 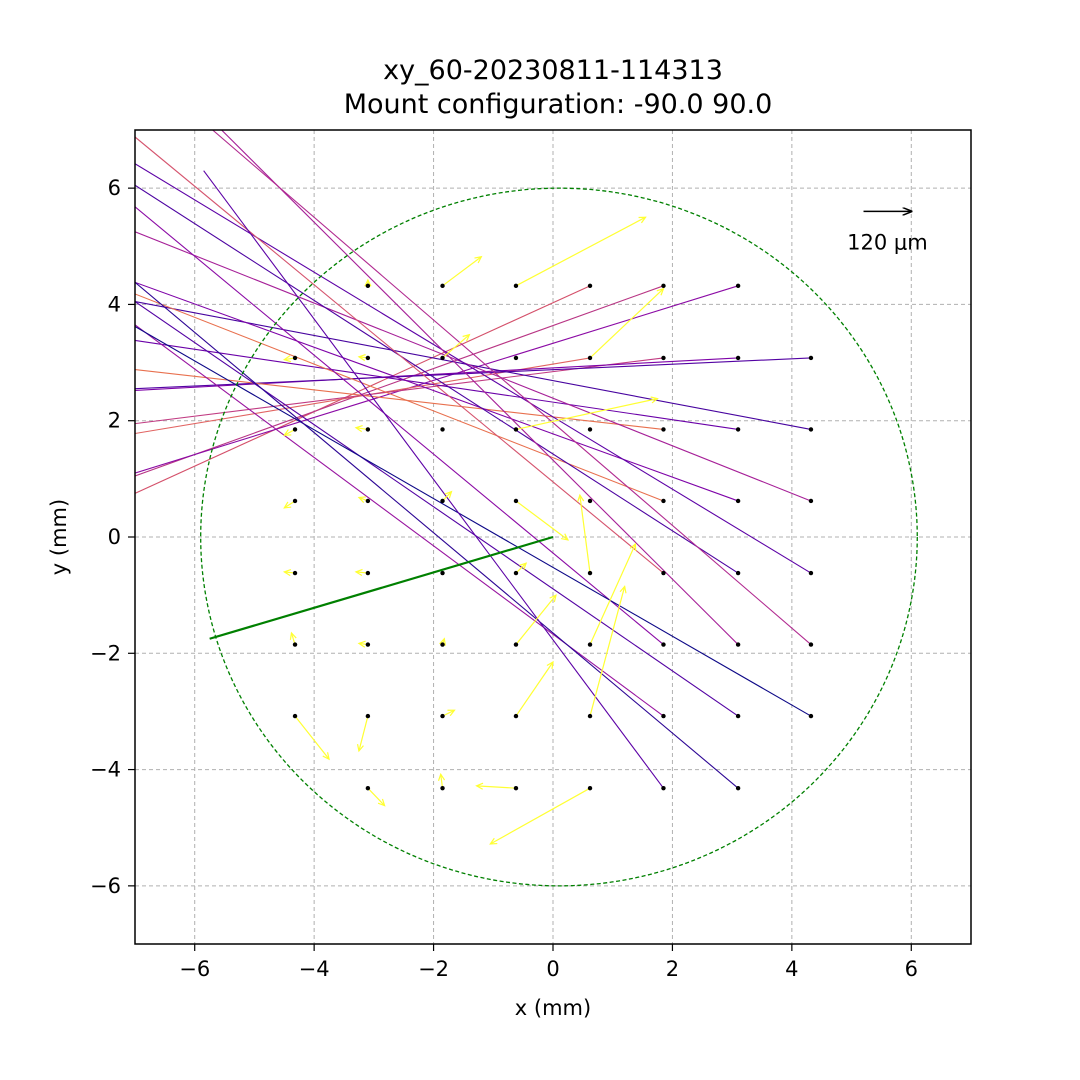 What do you see at coordinates (59, 537) in the screenshot?
I see `y-axis-label: y (mm)` at bounding box center [59, 537].